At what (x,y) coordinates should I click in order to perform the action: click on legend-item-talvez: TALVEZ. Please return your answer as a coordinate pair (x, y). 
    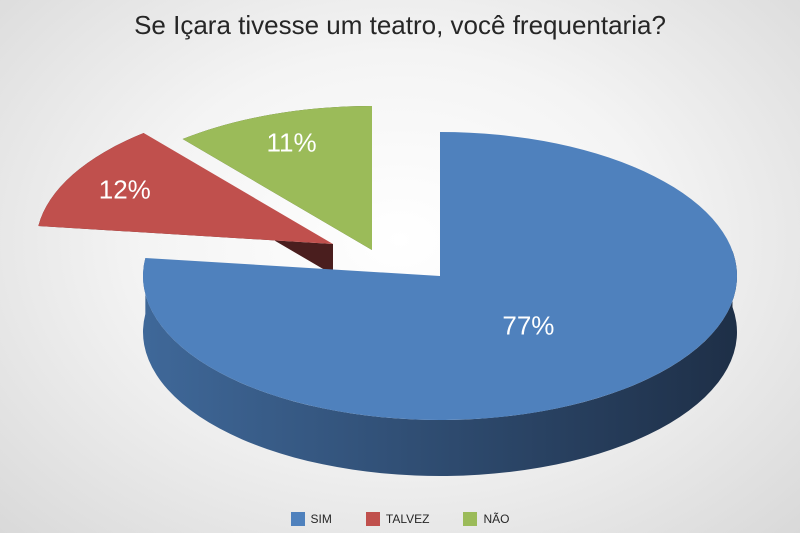
    Looking at the image, I should click on (397, 519).